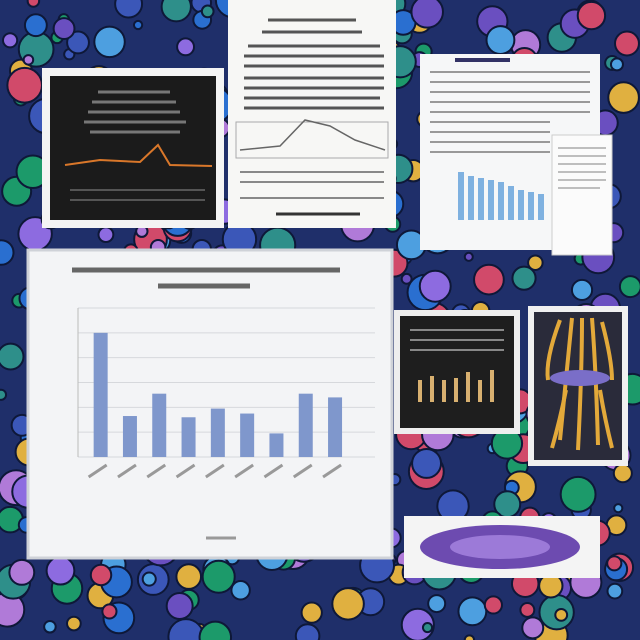  Describe the element at coordinates (226, 393) in the screenshot. I see `bar-chart` at that location.